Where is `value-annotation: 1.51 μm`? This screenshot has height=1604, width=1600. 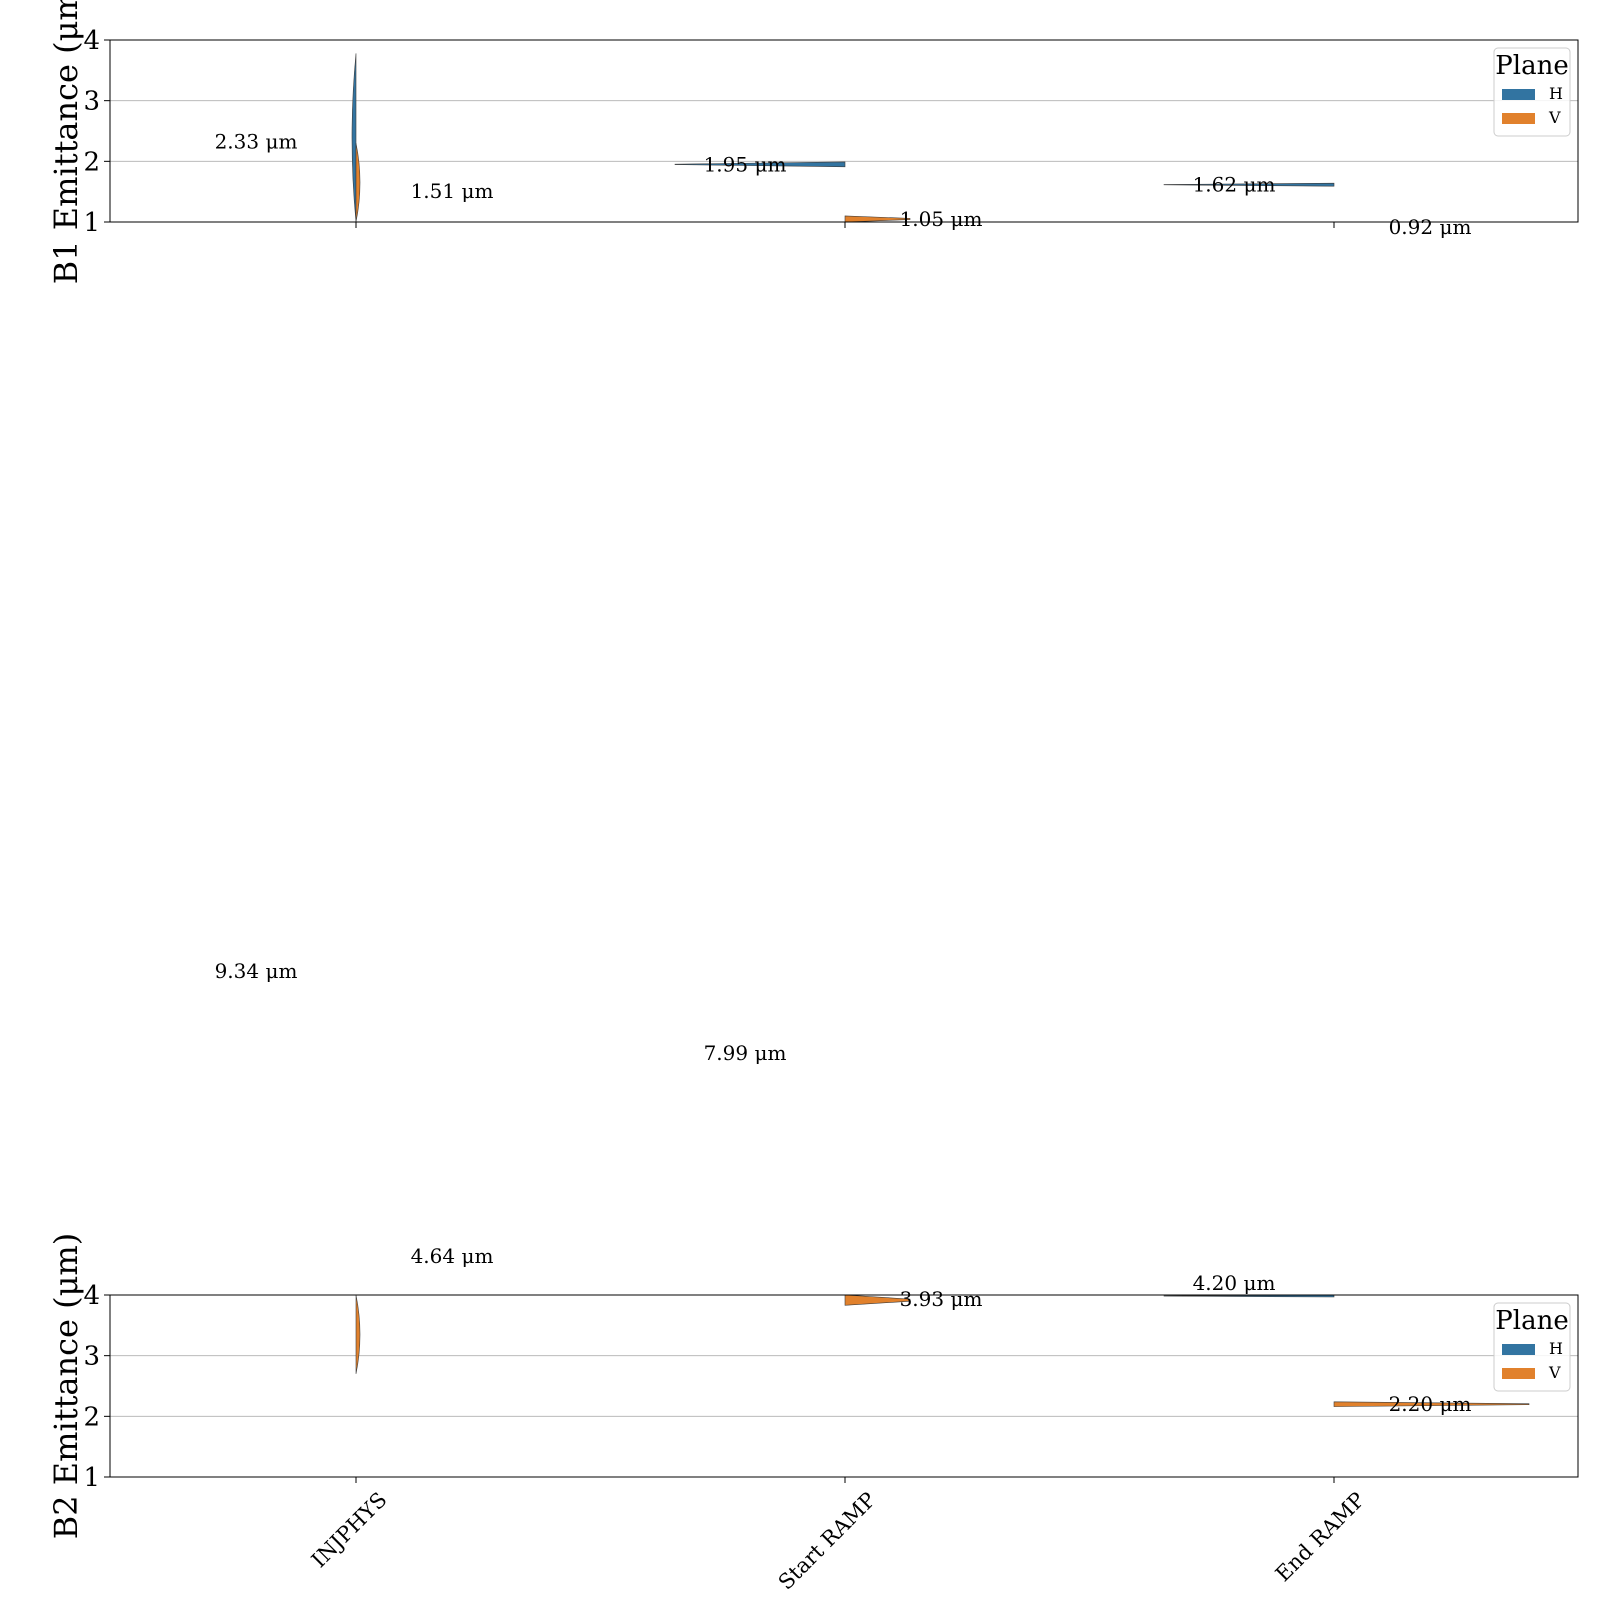
value-annotation: 1.51 μm is located at coordinates (452, 191).